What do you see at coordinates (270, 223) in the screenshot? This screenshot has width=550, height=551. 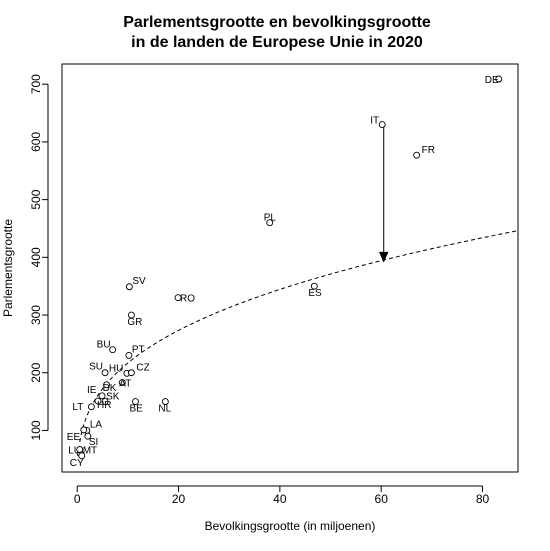 I see `point-pl` at bounding box center [270, 223].